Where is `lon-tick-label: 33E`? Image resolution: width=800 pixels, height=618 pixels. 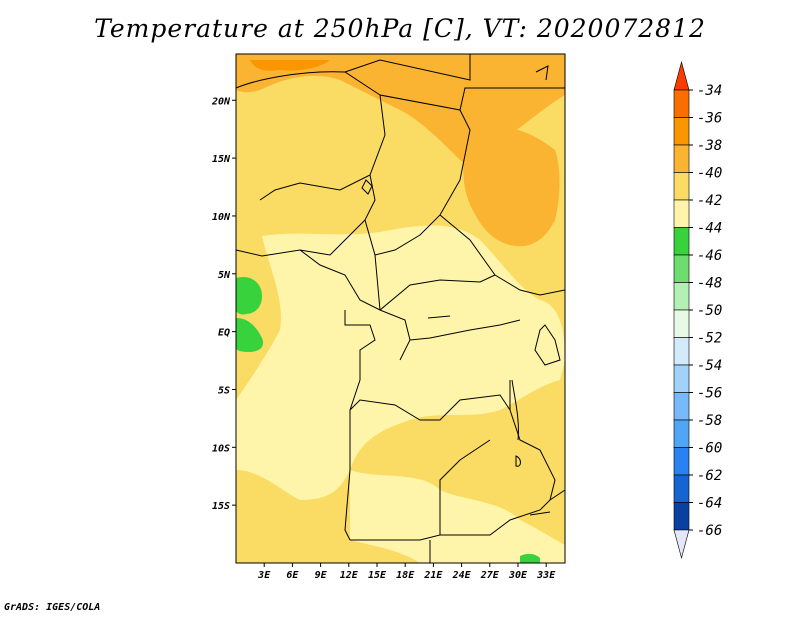
lon-tick-label: 33E is located at coordinates (546, 575).